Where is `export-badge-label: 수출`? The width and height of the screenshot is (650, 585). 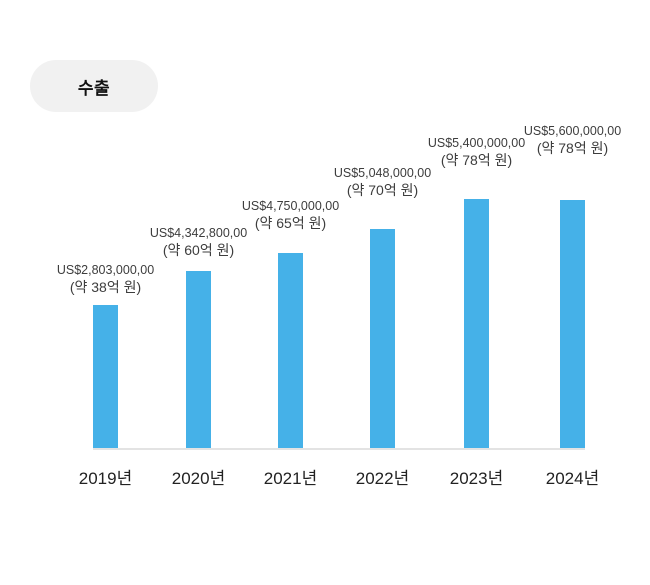 export-badge-label: 수출 is located at coordinates (94, 88).